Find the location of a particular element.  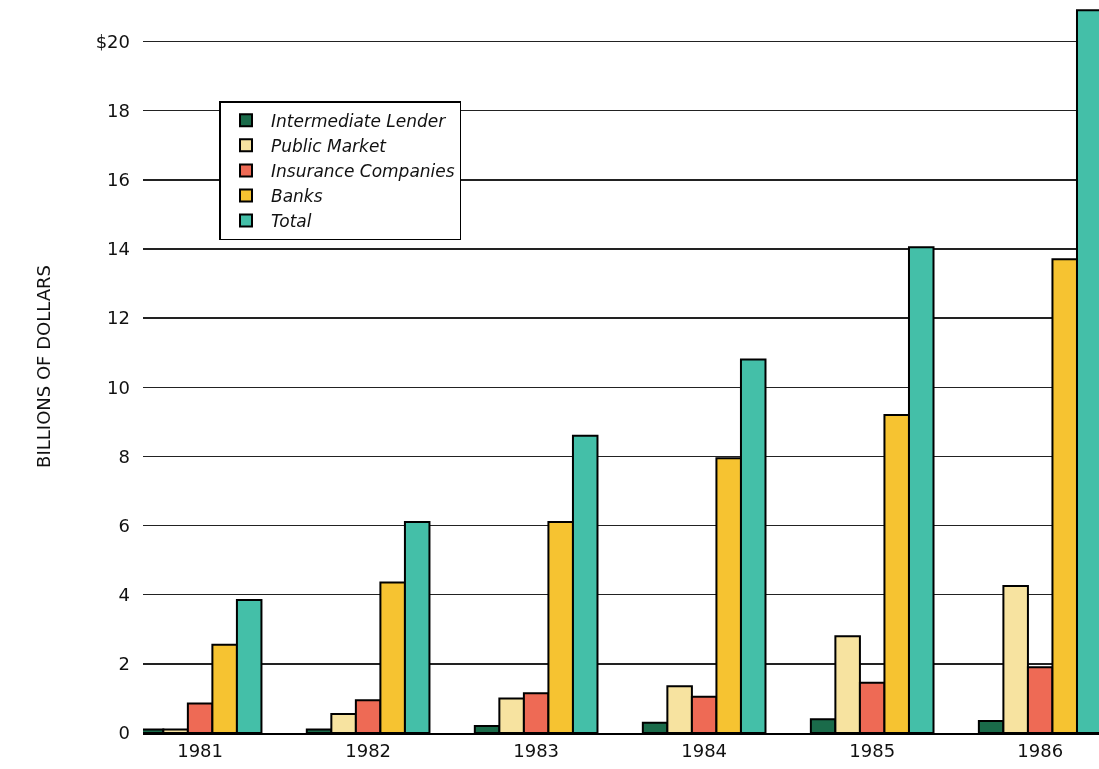

y-tick-label: $20 is located at coordinates (112, 41).